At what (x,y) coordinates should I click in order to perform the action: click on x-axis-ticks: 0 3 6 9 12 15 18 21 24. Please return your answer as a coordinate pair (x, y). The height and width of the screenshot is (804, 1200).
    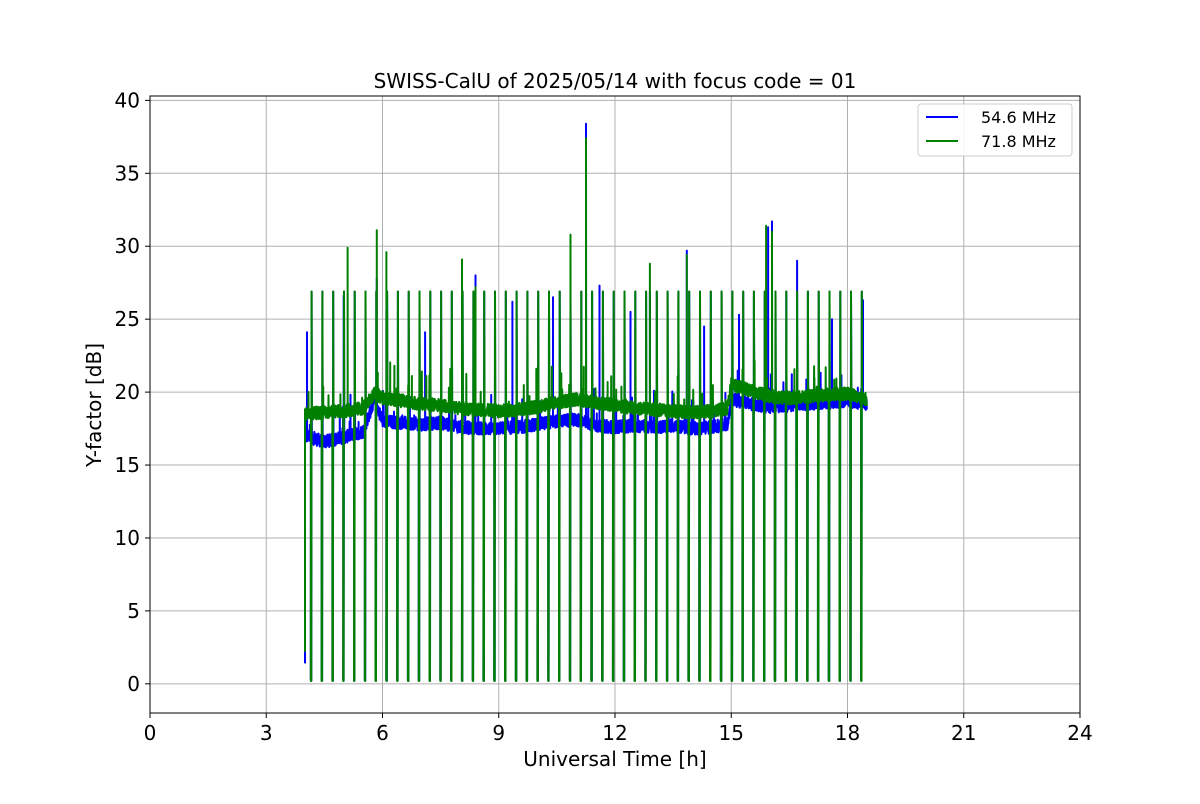
    Looking at the image, I should click on (618, 729).